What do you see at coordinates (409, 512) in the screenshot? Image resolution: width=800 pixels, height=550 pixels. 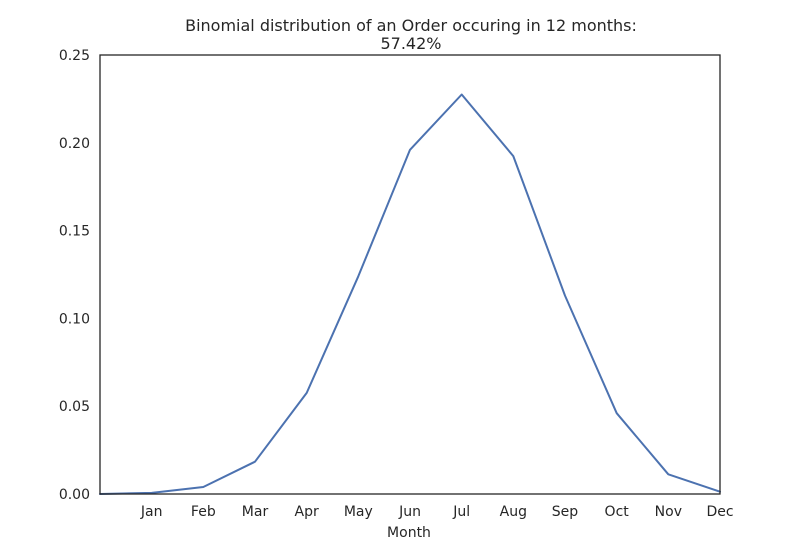 I see `x-tick-label: Jun` at bounding box center [409, 512].